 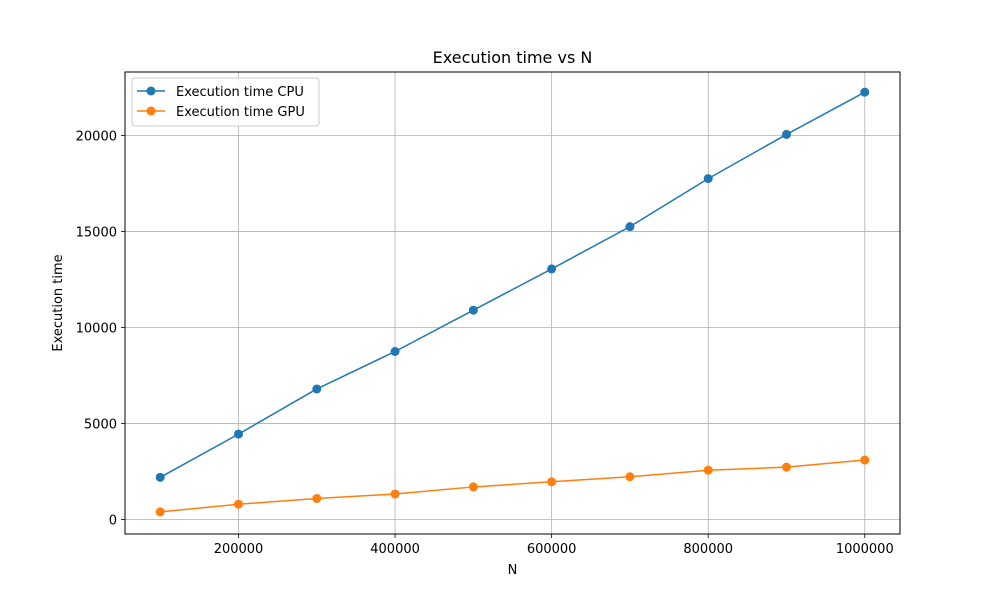 I want to click on x-tick-label: 600000, so click(x=552, y=549).